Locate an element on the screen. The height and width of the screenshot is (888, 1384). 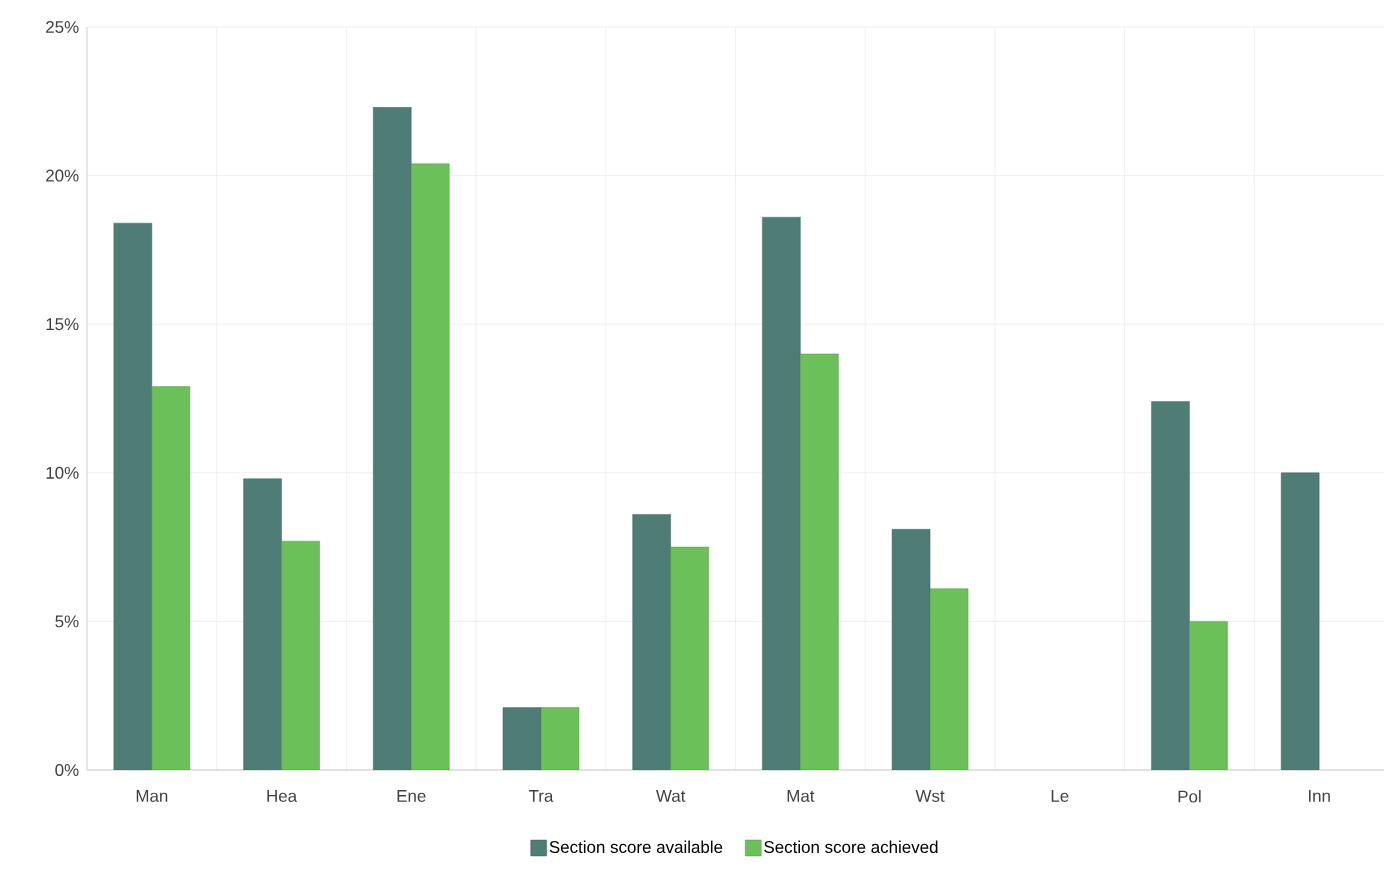
x-tick-label: Man is located at coordinates (152, 796).